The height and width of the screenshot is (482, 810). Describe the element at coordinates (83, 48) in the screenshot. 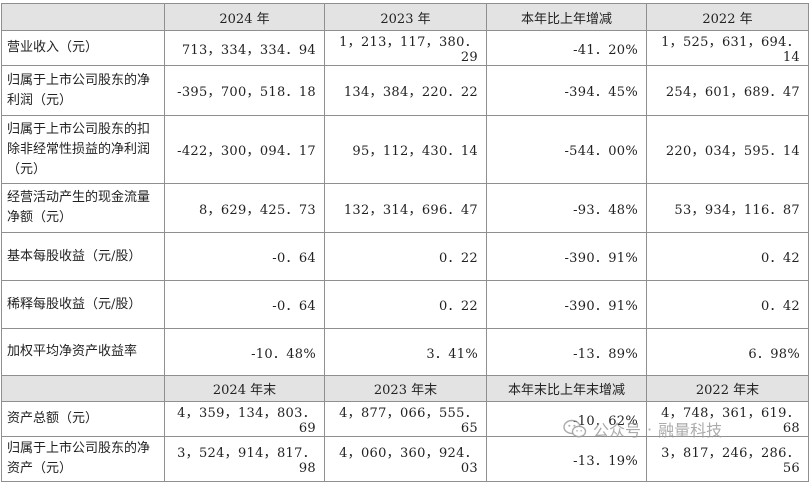

I see `row-label: 营业收入（元）` at that location.